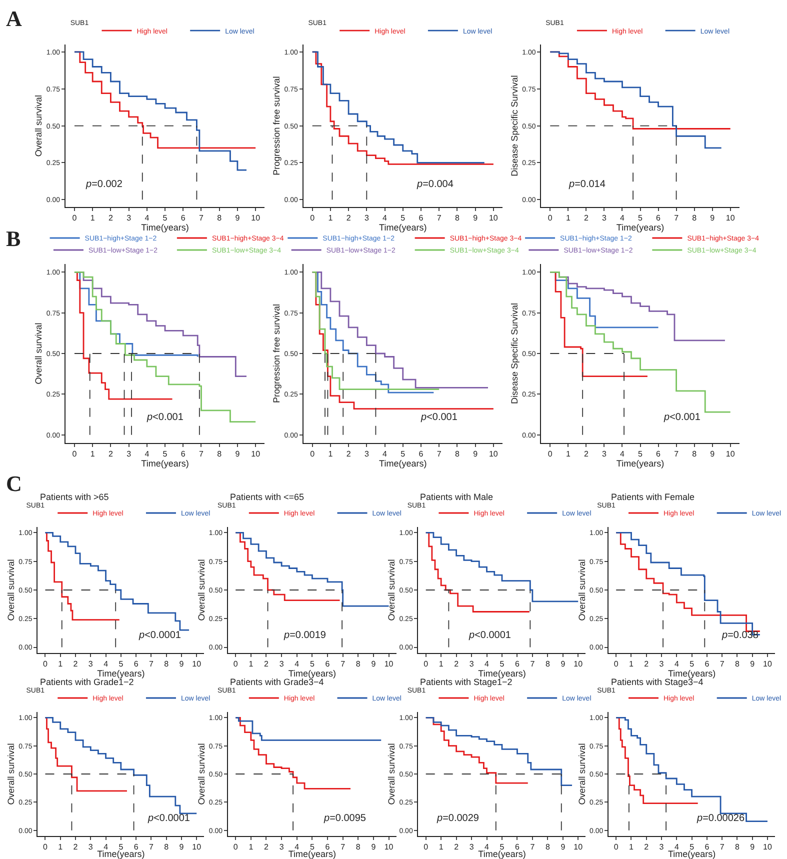 Image resolution: width=787 pixels, height=859 pixels. What do you see at coordinates (657, 682) in the screenshot?
I see `chart-title: Patients with Stage3−4` at bounding box center [657, 682].